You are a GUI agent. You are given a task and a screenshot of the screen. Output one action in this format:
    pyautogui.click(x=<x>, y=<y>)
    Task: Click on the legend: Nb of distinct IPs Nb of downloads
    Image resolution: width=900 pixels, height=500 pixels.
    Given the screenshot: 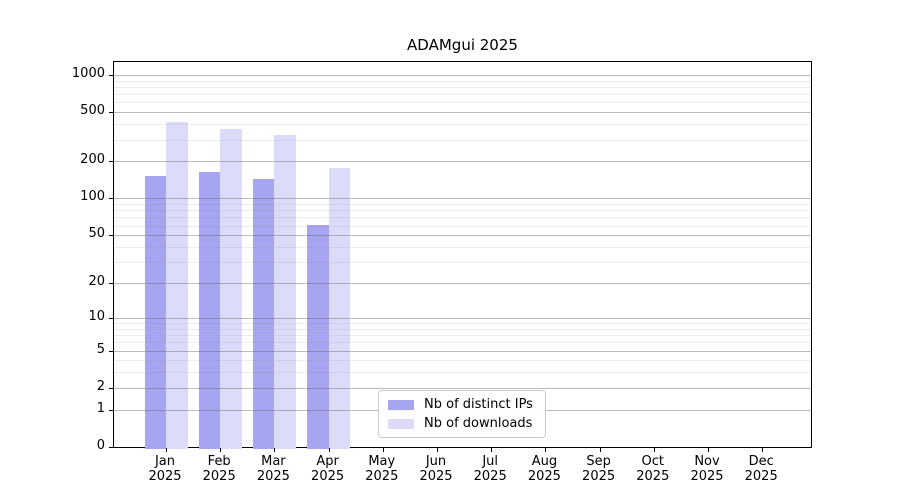 What is the action you would take?
    pyautogui.click(x=462, y=414)
    